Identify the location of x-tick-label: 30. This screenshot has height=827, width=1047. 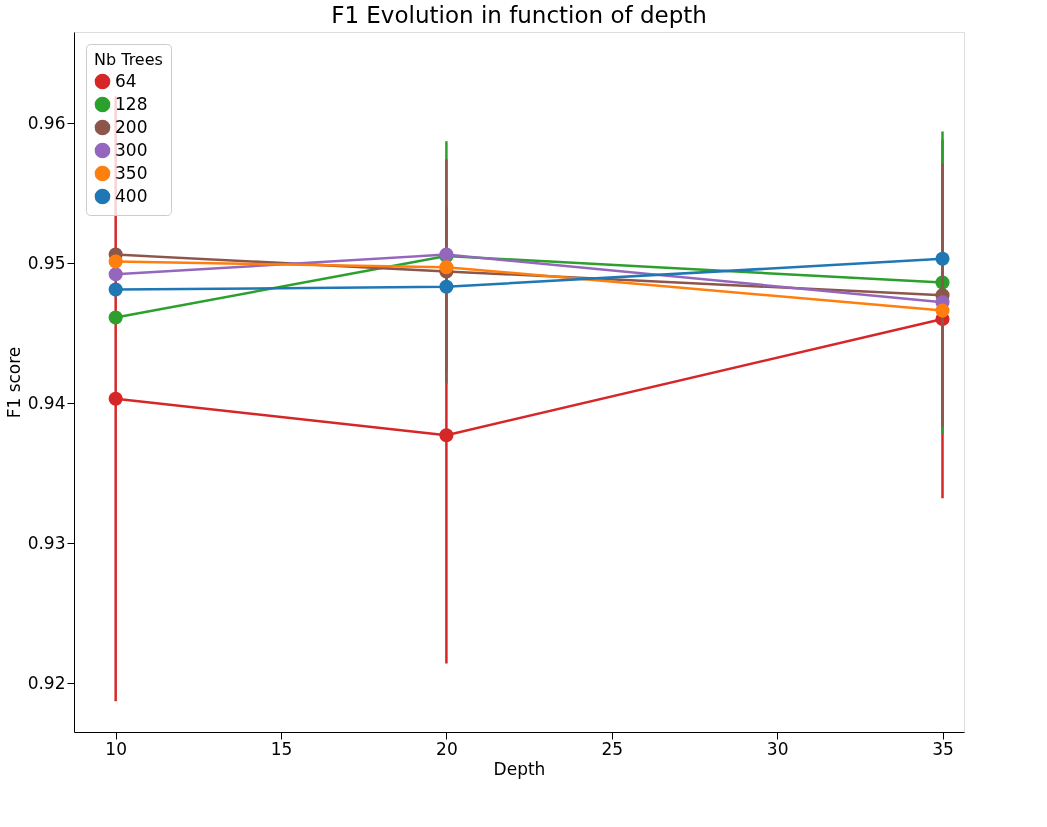
(777, 748).